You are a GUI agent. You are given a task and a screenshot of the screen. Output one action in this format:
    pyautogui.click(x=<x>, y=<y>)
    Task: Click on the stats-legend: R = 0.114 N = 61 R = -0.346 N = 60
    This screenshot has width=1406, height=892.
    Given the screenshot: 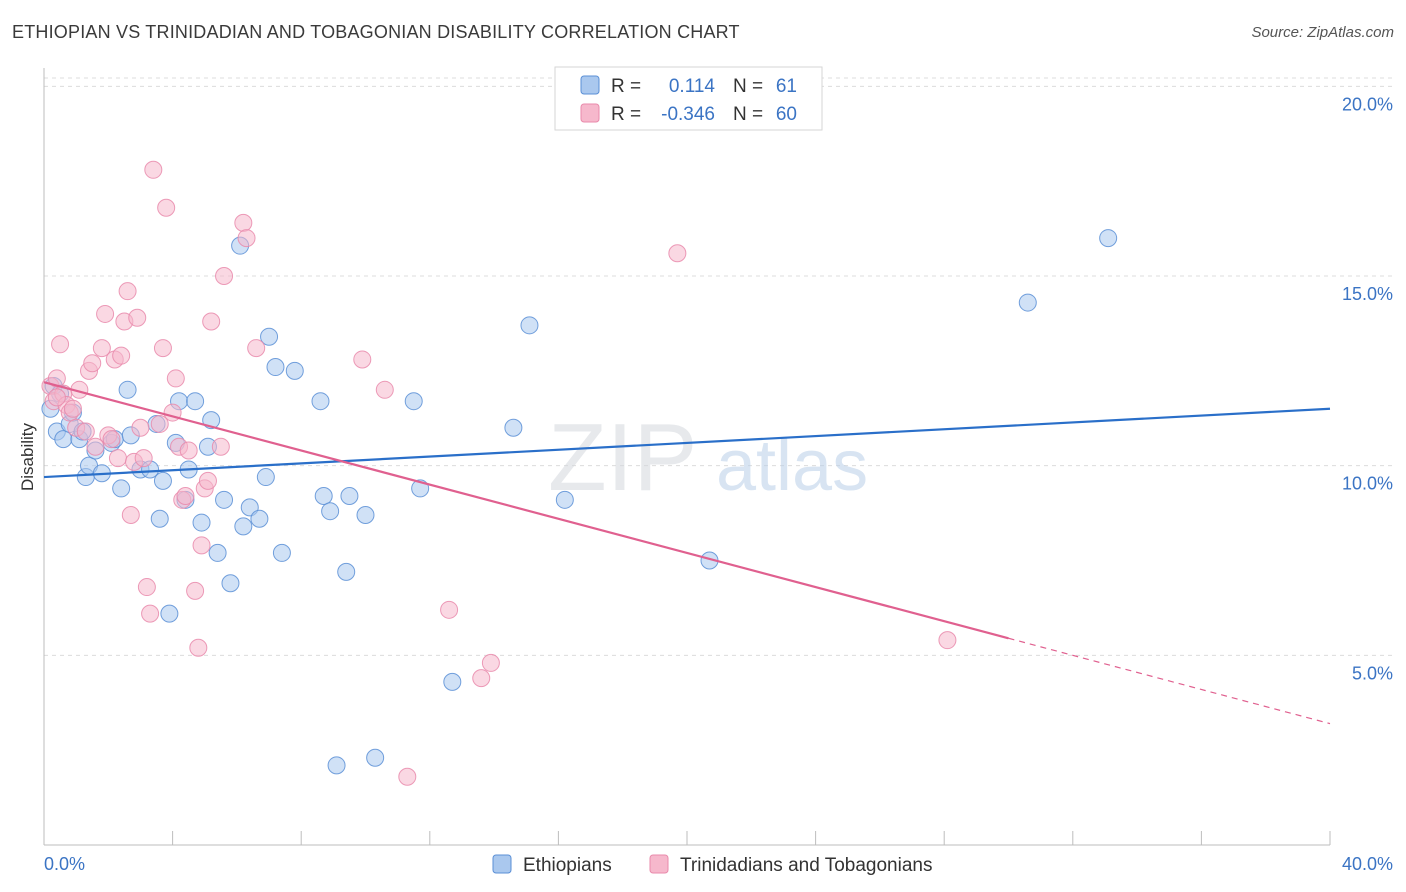 What is the action you would take?
    pyautogui.click(x=688, y=98)
    